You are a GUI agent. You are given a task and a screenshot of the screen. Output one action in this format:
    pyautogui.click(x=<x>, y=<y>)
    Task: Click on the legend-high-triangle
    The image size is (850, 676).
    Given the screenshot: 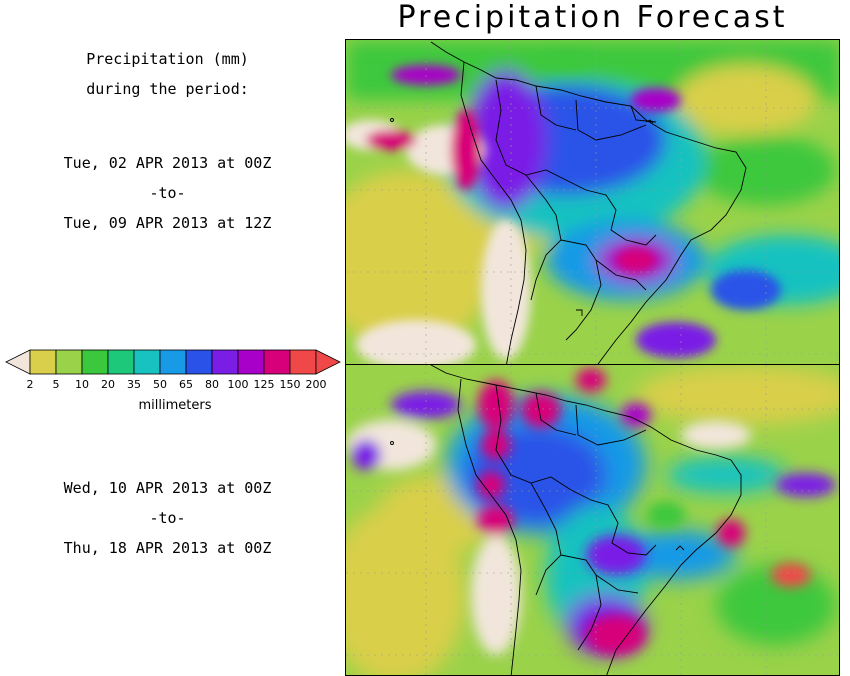 What is the action you would take?
    pyautogui.click(x=328, y=362)
    